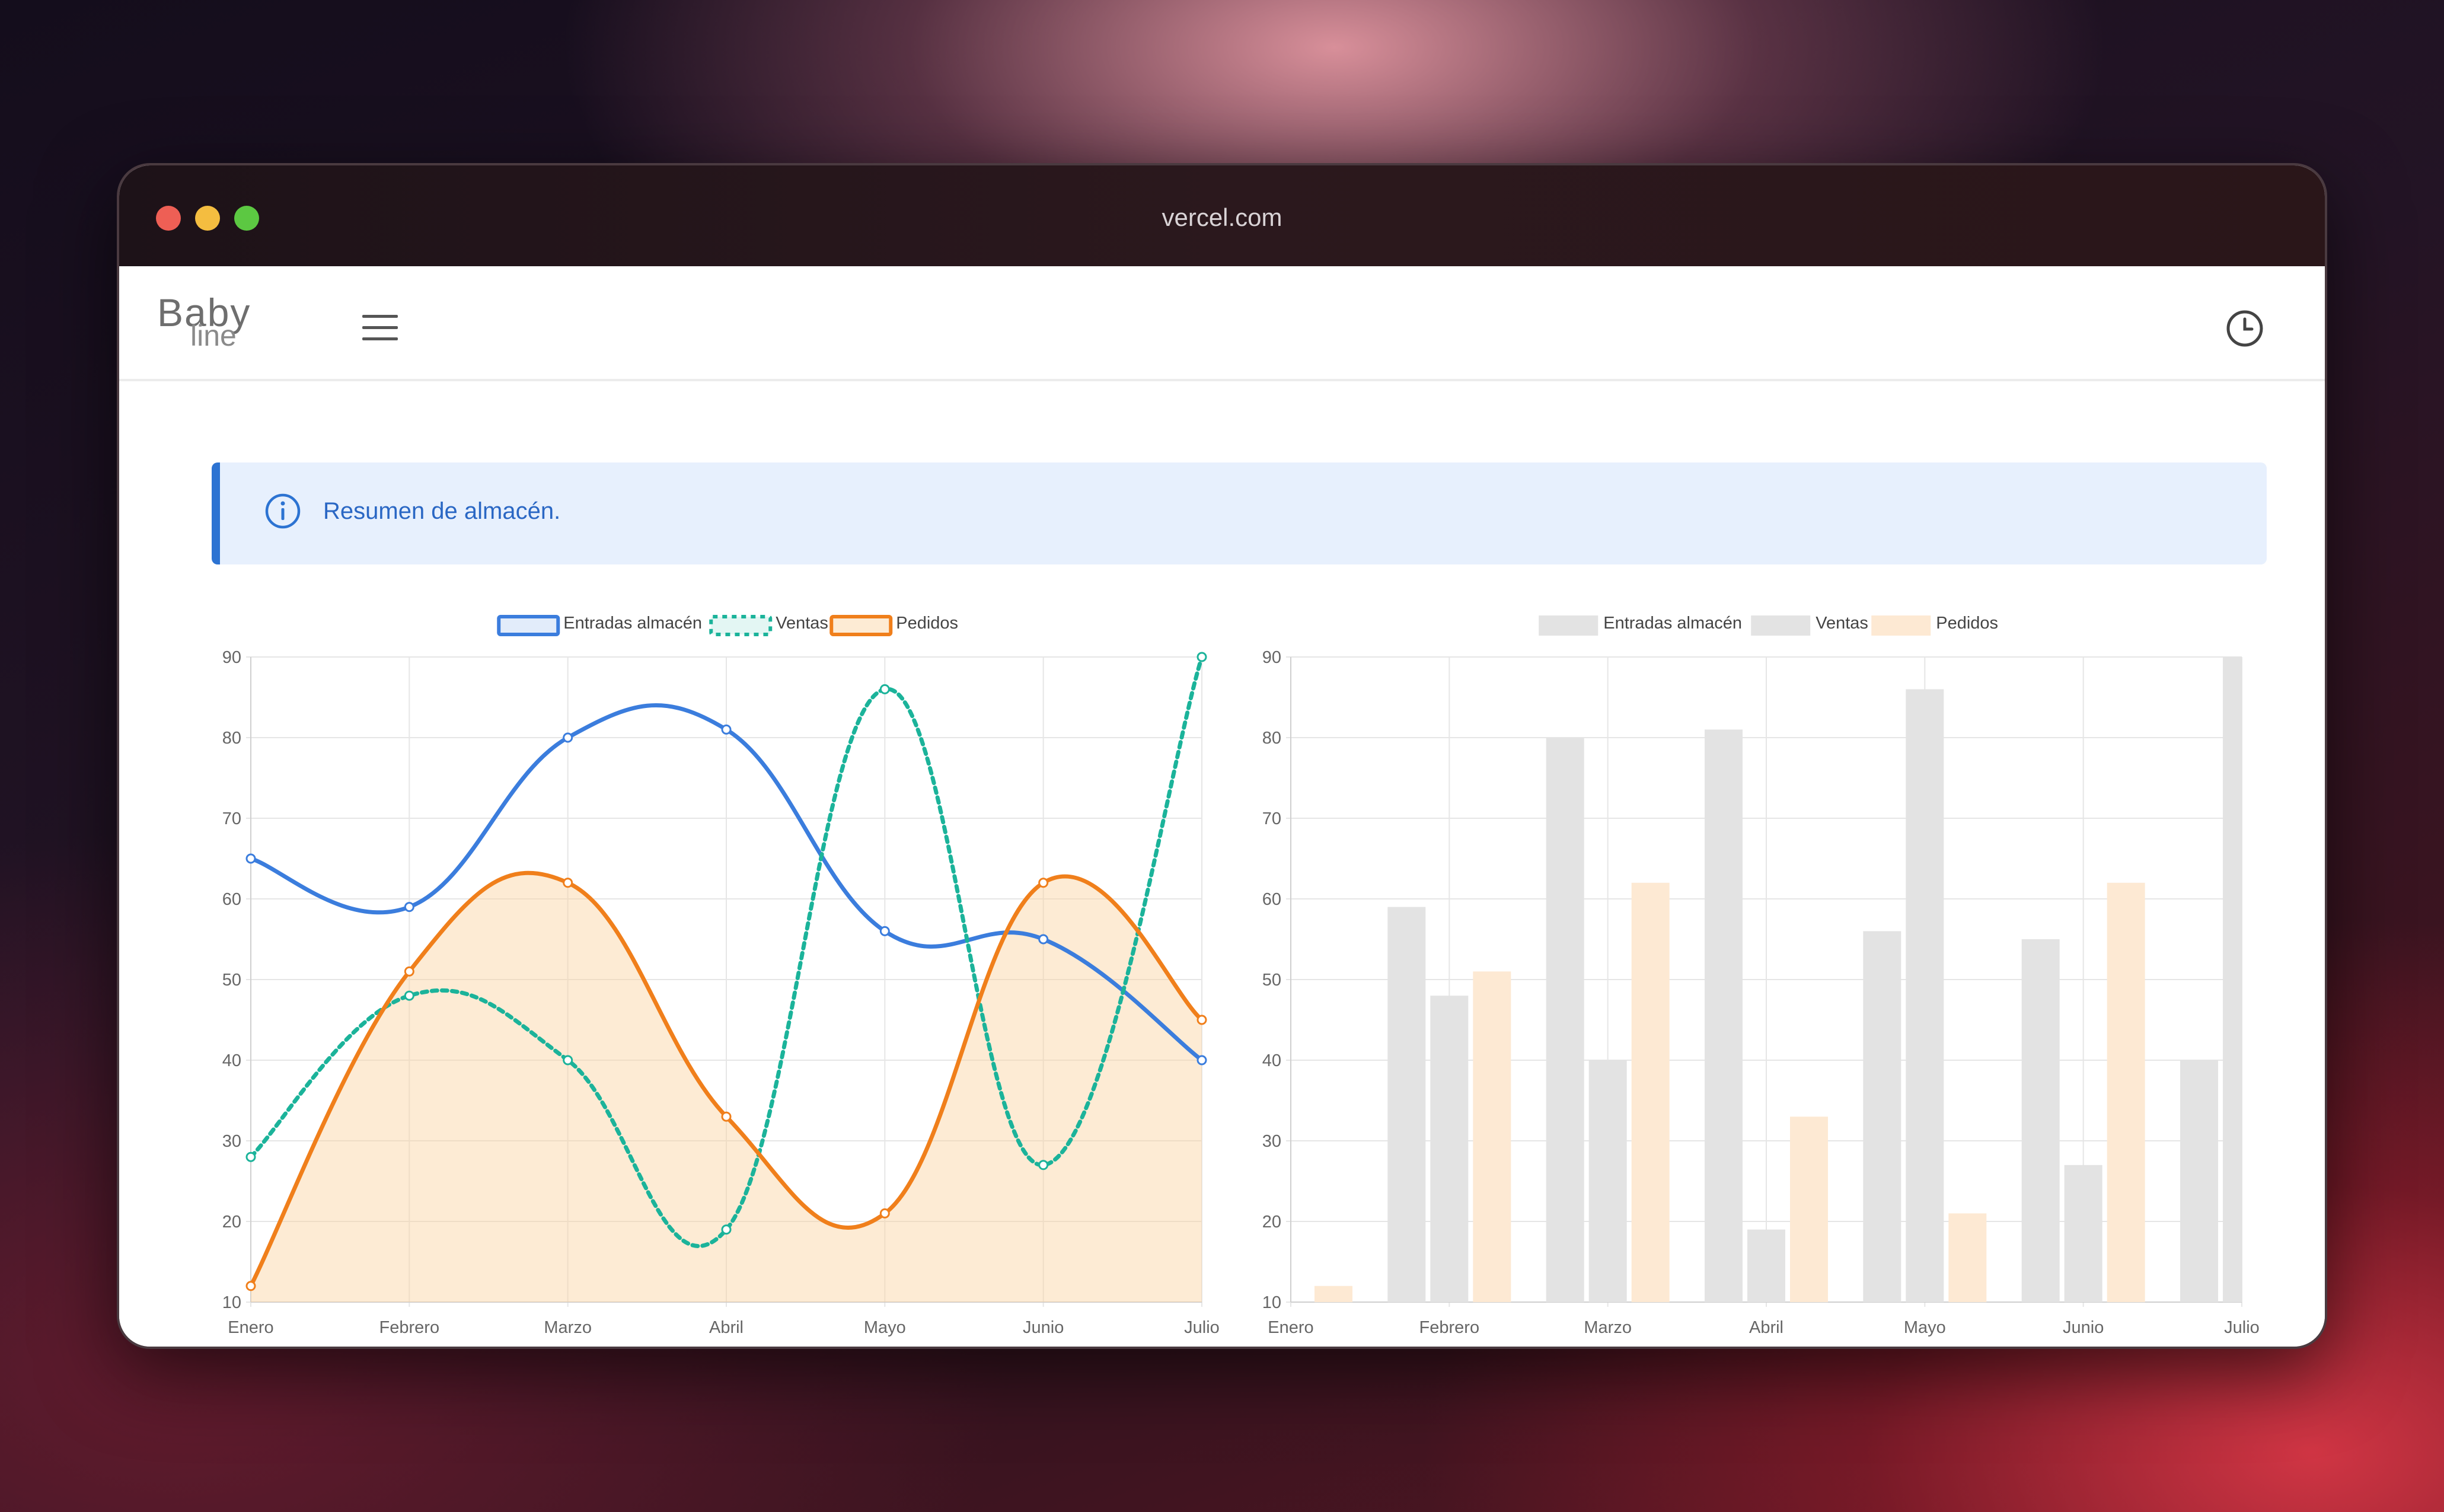 The image size is (2444, 1512). Describe the element at coordinates (283, 511) in the screenshot. I see `info-icon` at that location.